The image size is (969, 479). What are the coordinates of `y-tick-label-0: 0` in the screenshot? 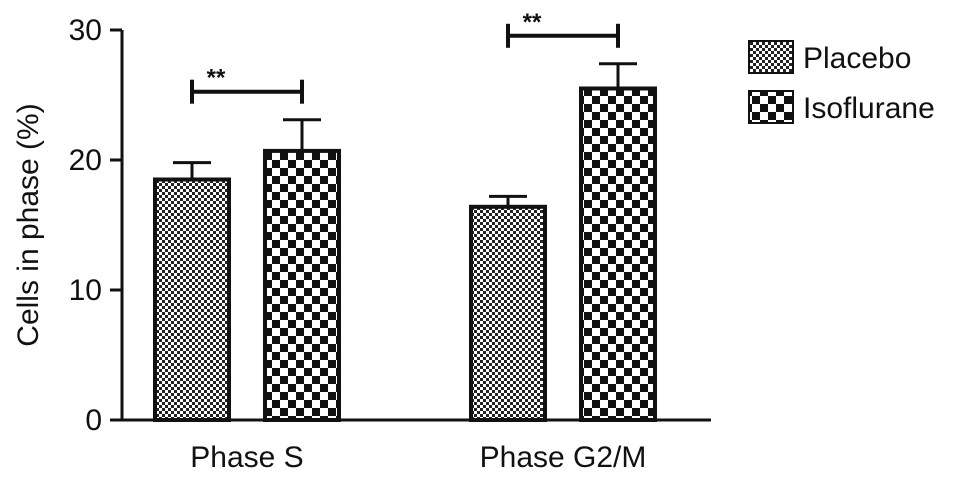 It's located at (93, 420).